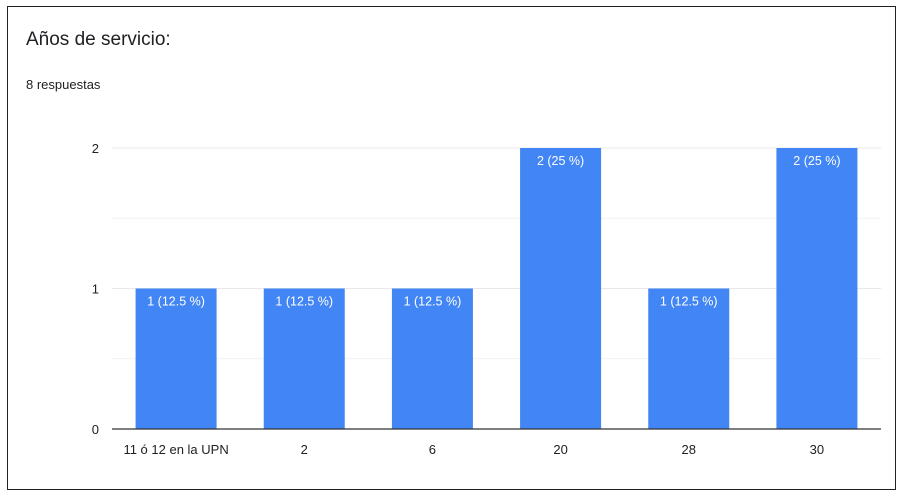 The image size is (901, 492). What do you see at coordinates (432, 449) in the screenshot?
I see `x-tick-label: 6` at bounding box center [432, 449].